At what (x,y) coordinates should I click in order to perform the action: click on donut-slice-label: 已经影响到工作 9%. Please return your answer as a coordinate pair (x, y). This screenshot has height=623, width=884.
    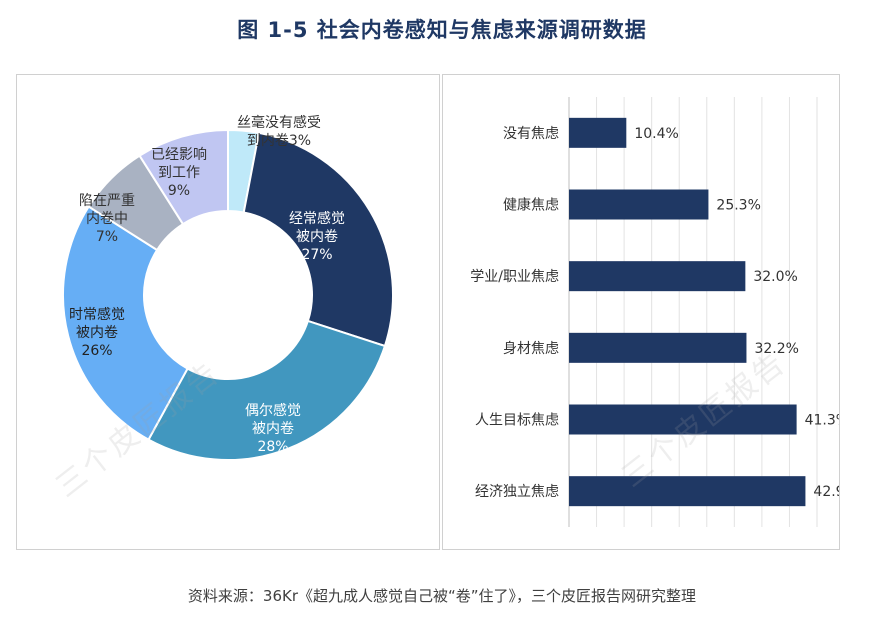
    Looking at the image, I should click on (179, 173).